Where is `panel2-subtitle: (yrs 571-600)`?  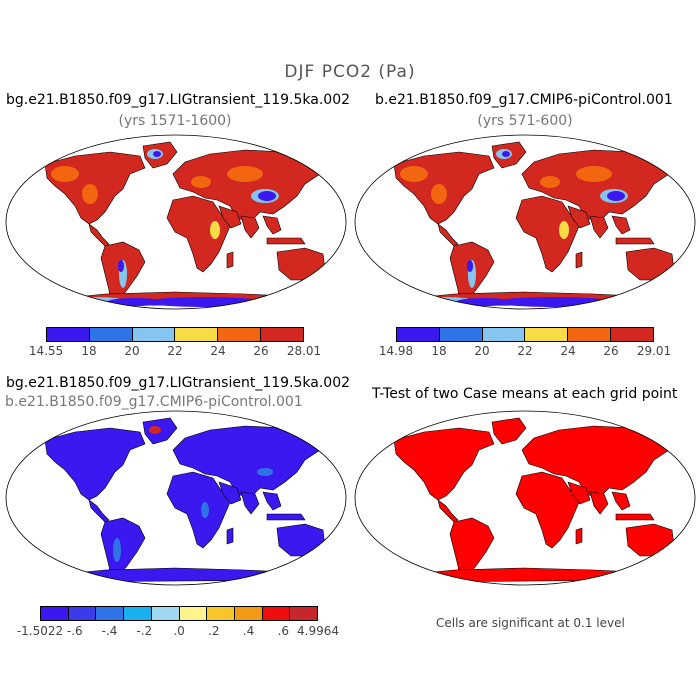
panel2-subtitle: (yrs 571-600) is located at coordinates (525, 121).